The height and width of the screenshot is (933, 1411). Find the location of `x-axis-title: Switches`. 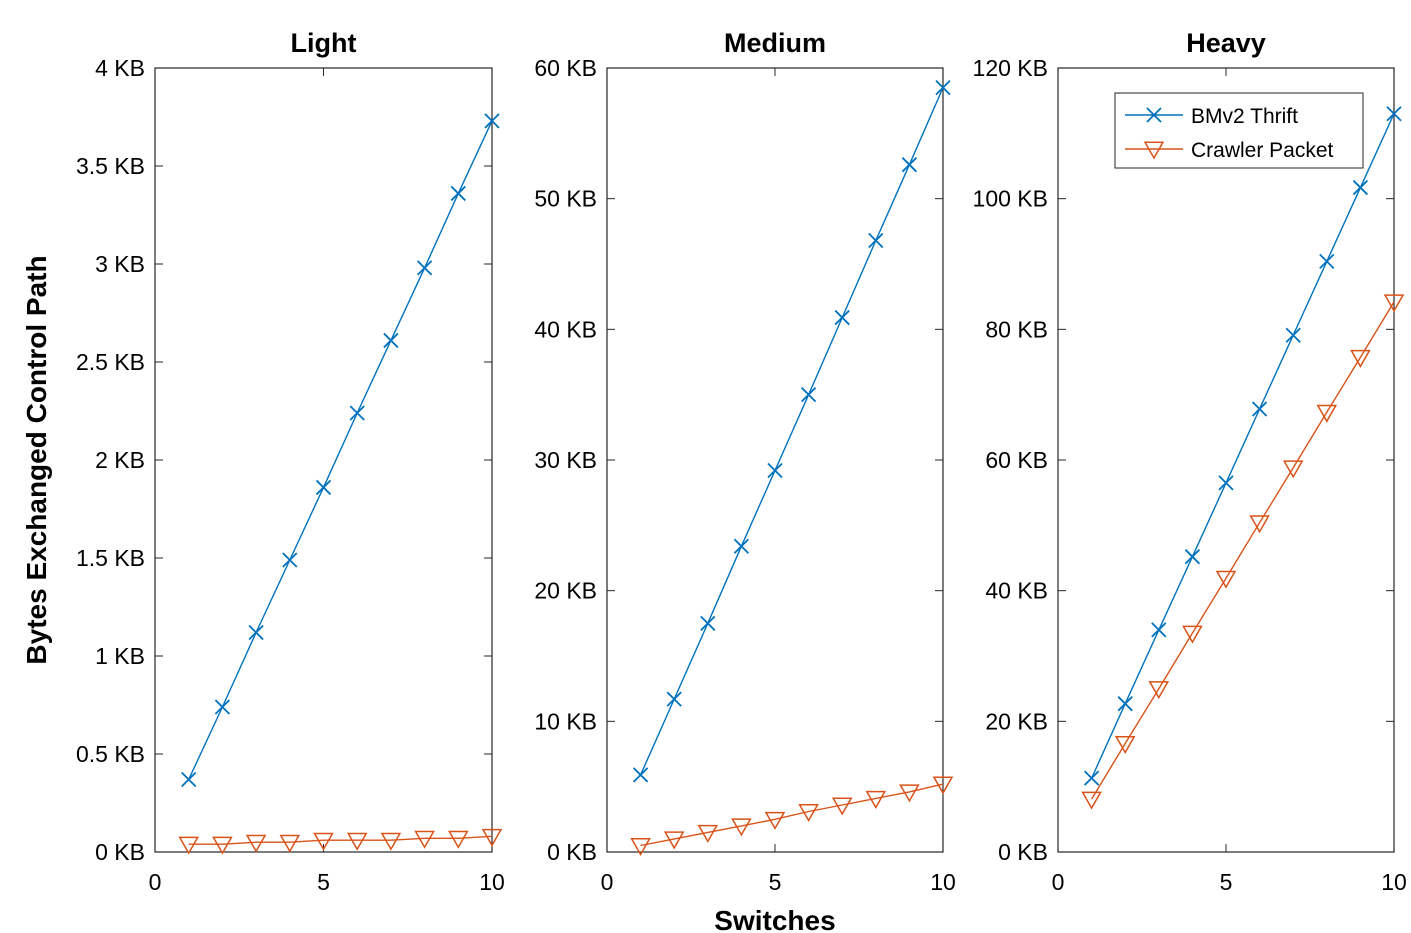

x-axis-title: Switches is located at coordinates (774, 919).